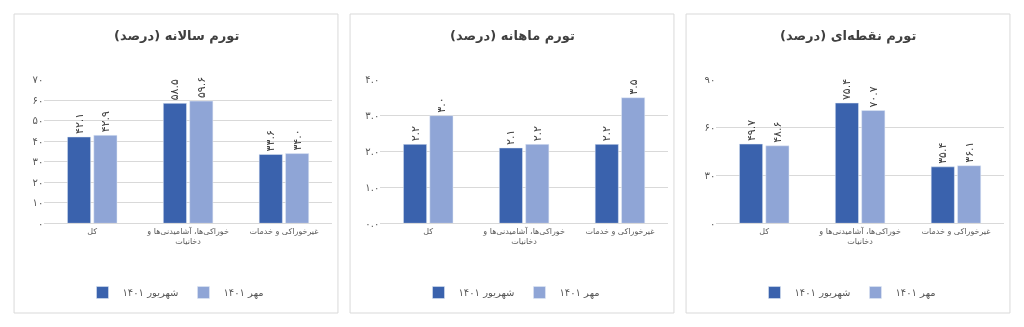  I want to click on data-label: ۵۸.۵, so click(175, 90).